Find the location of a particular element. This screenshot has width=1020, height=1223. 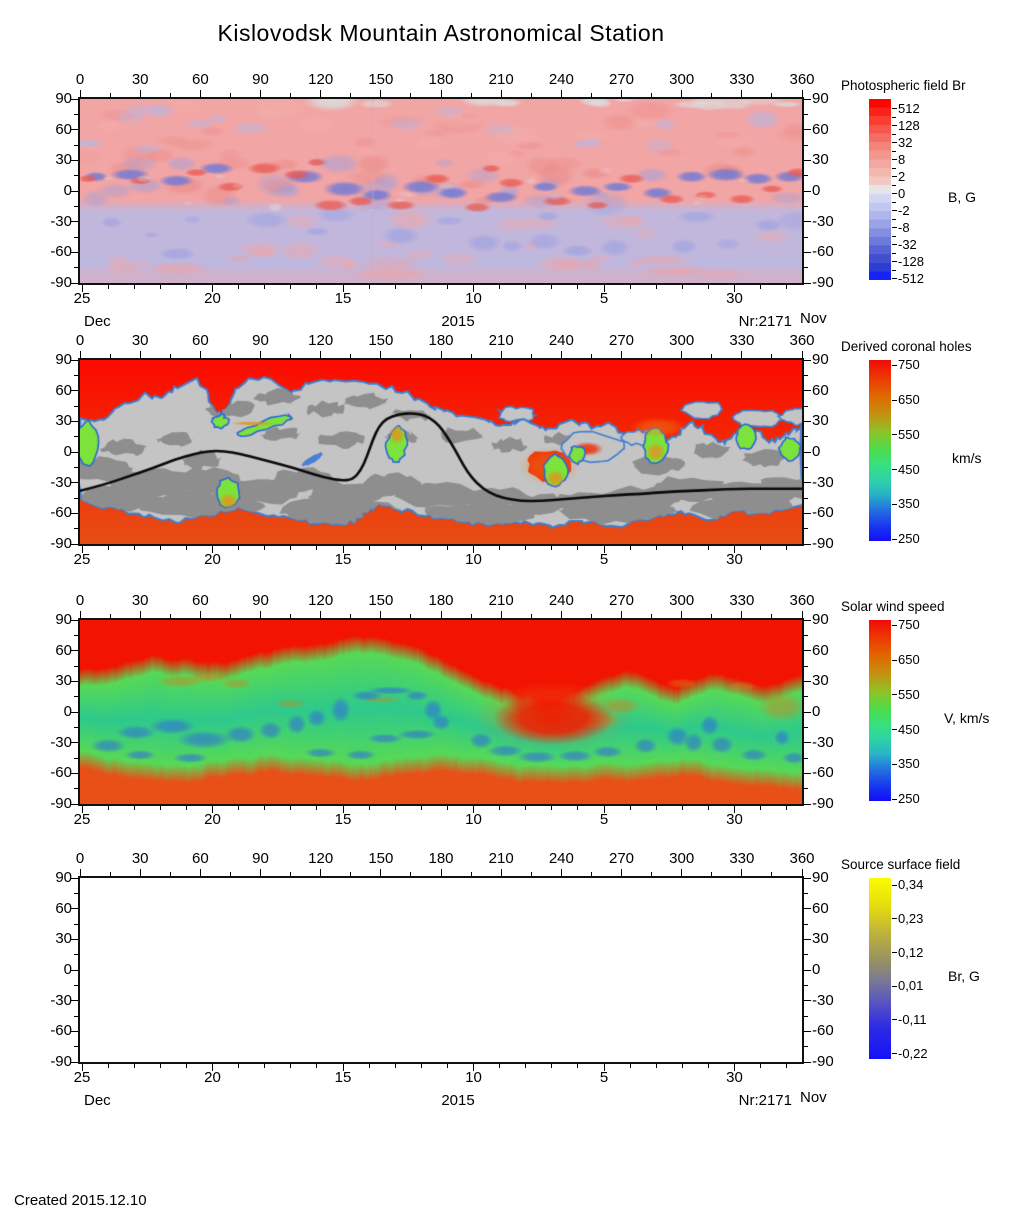

lat-tick-label: 0 is located at coordinates (816, 711).